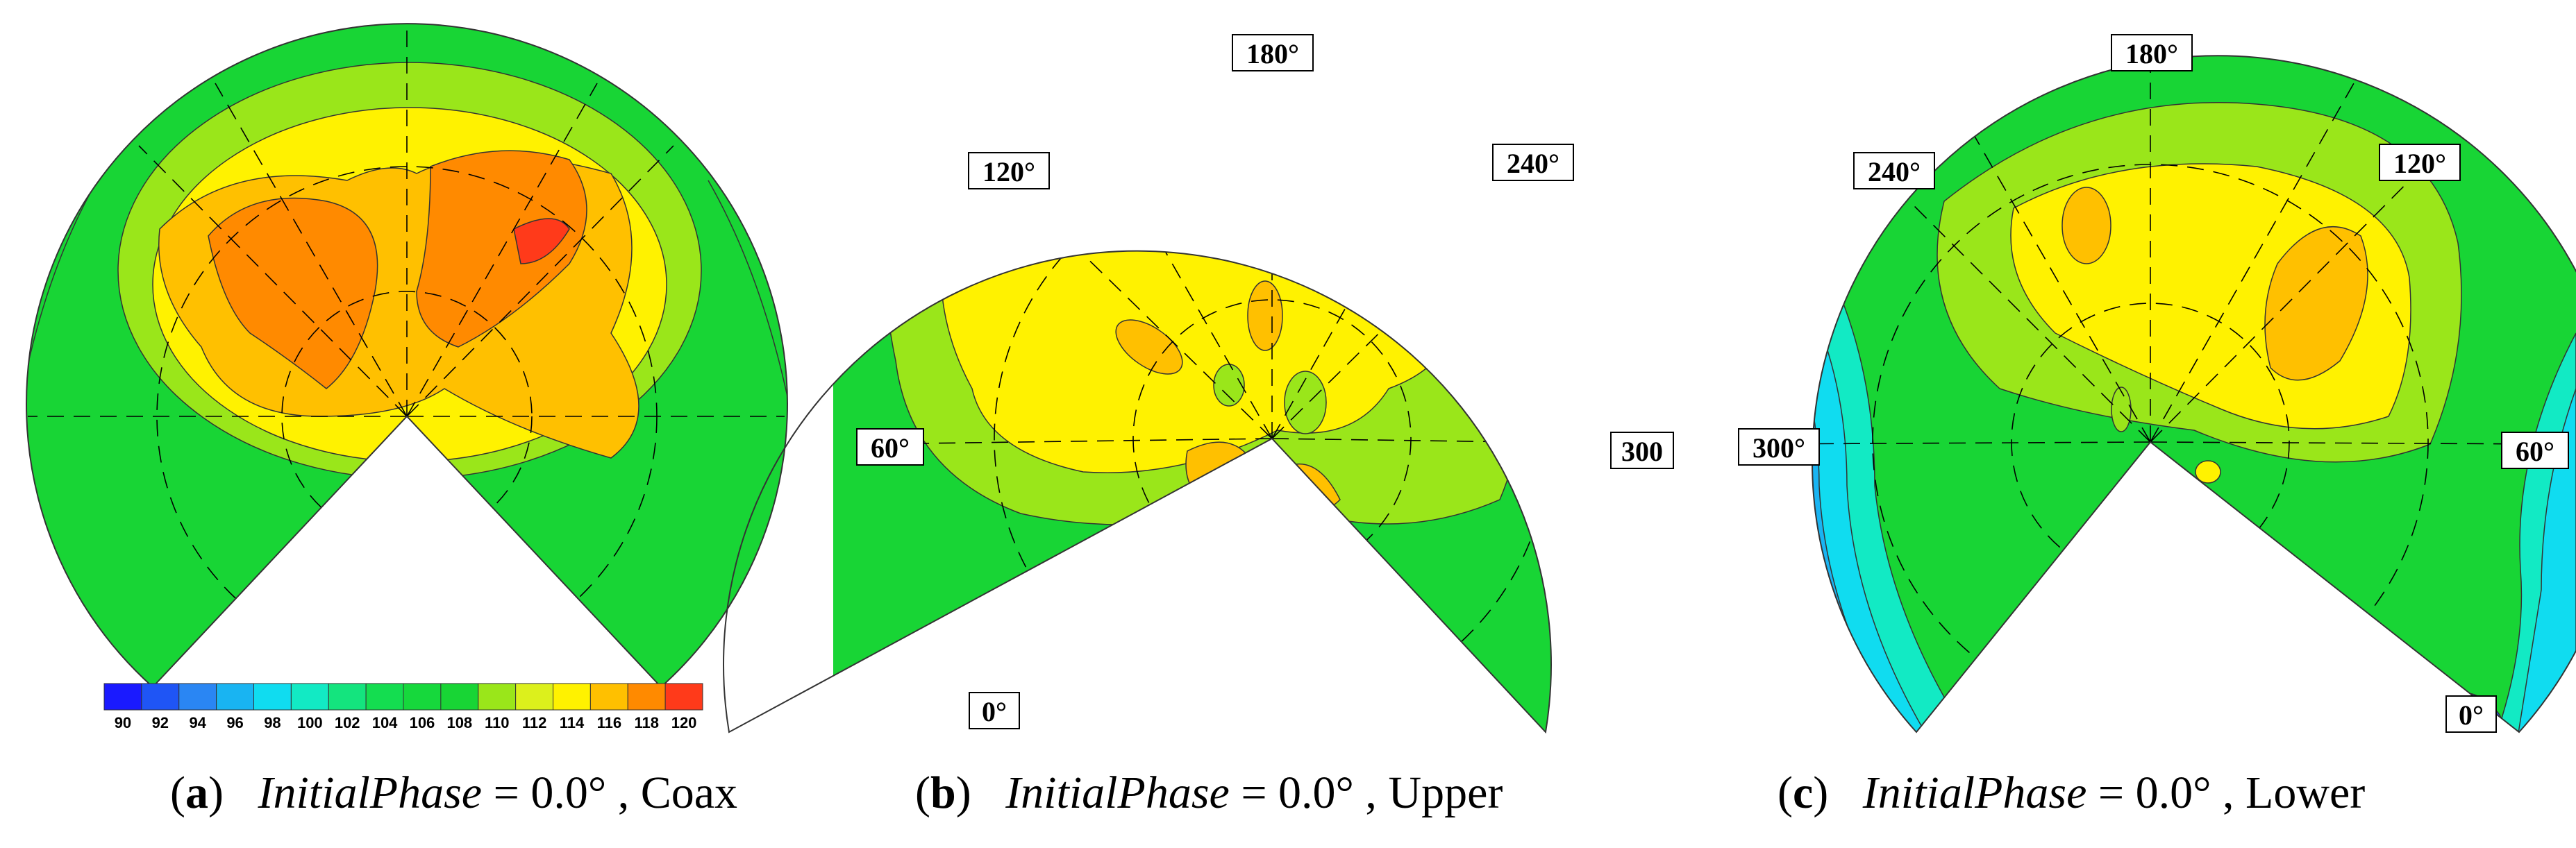 The height and width of the screenshot is (848, 2576). I want to click on svg-text: 300, so click(1642, 451).